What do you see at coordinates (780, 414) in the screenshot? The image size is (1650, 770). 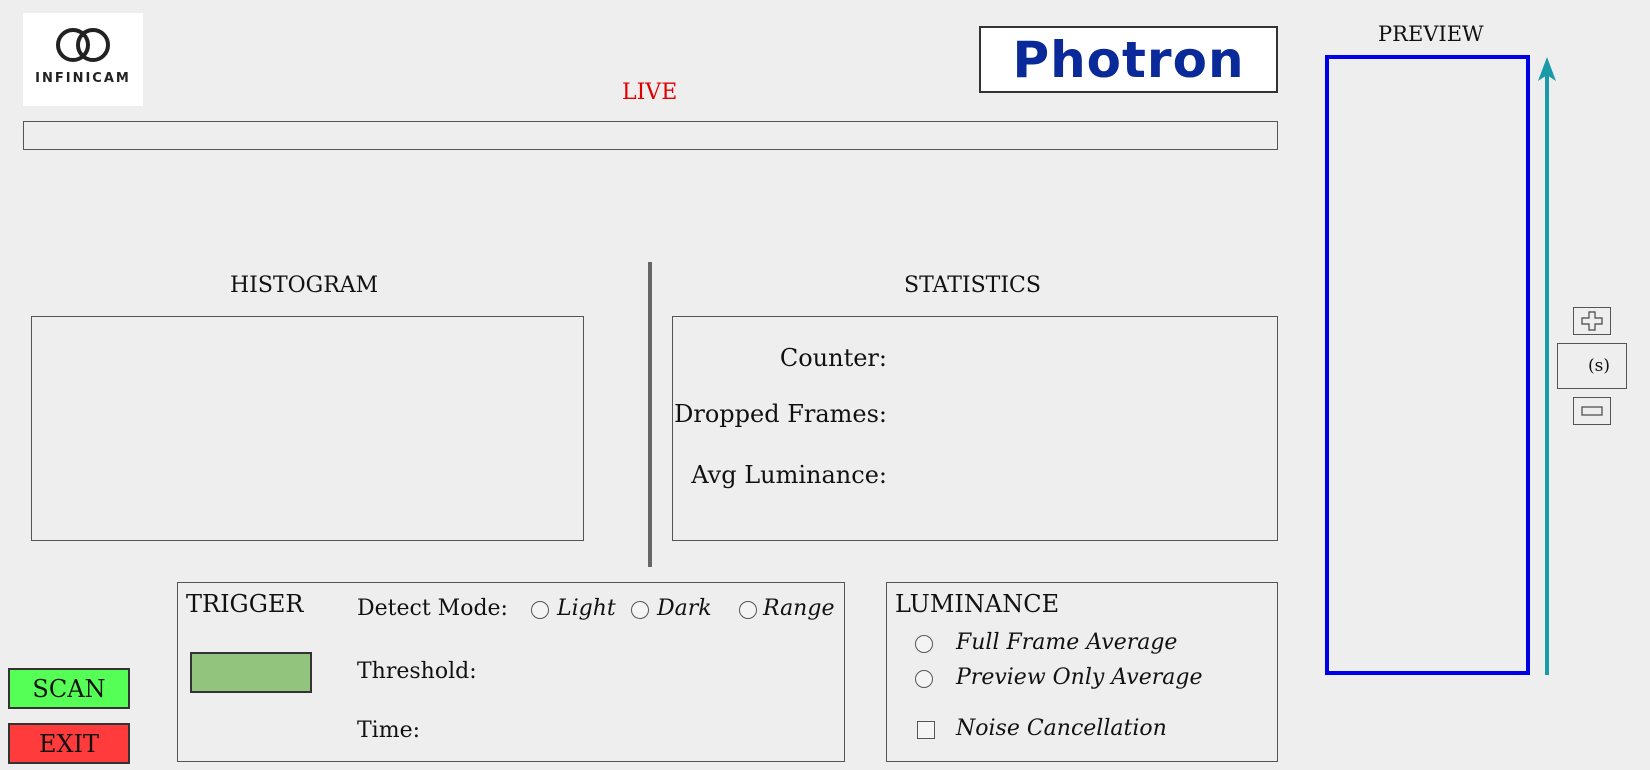 I see `dropped-frames-label: Dropped Frames:` at bounding box center [780, 414].